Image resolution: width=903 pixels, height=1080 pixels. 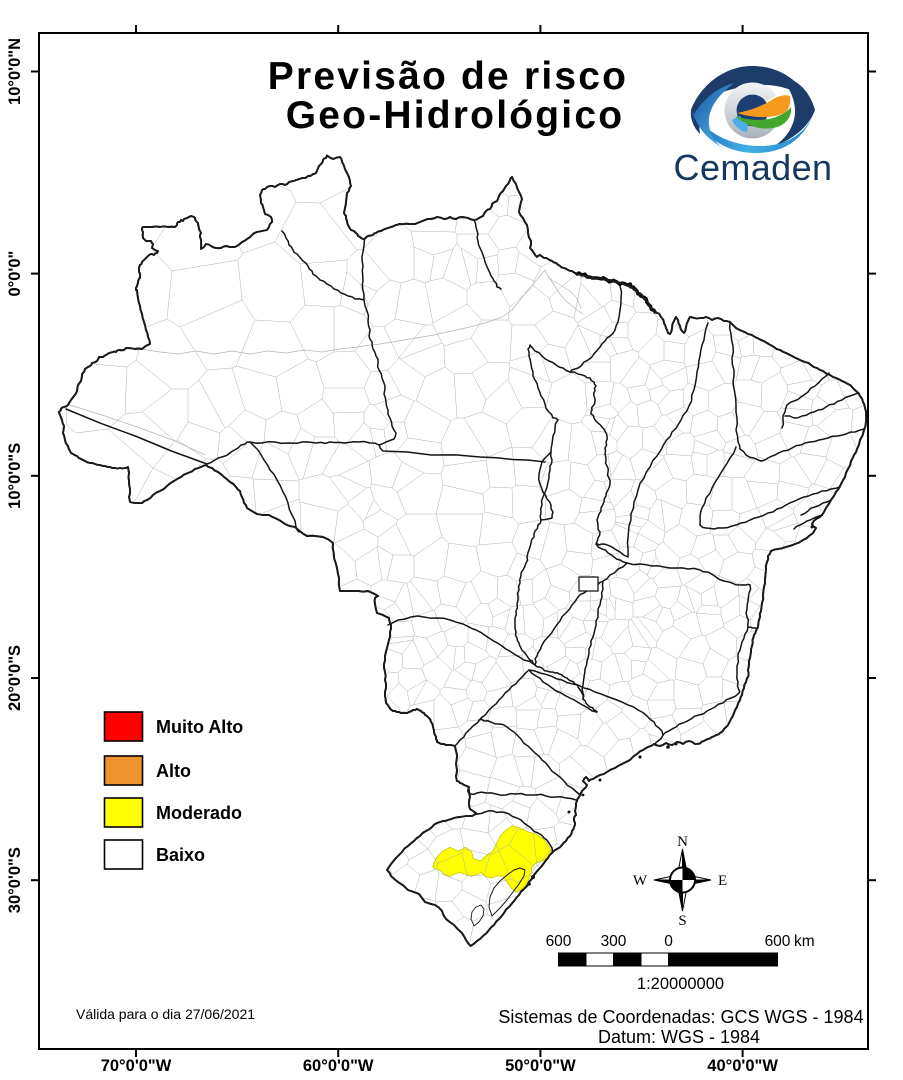 What do you see at coordinates (15, 476) in the screenshot?
I see `svg-text: 10°0'0"S` at bounding box center [15, 476].